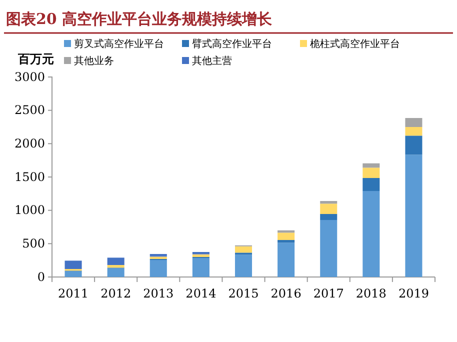 Image resolution: width=457 pixels, height=342 pixels. Describe the element at coordinates (29, 110) in the screenshot. I see `y-tick-label: 2500` at that location.